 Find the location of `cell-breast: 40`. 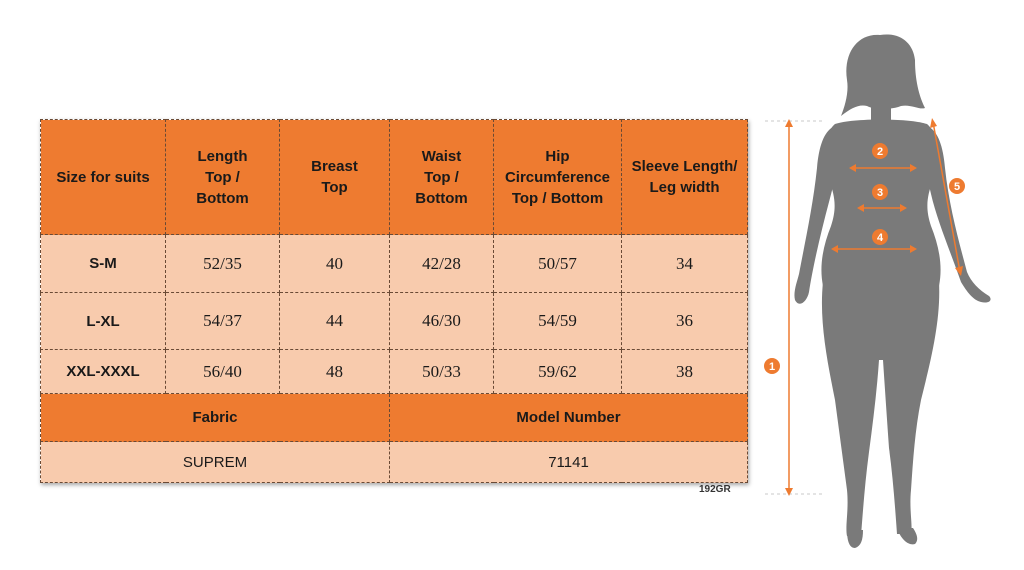

cell-breast: 40 is located at coordinates (334, 263).